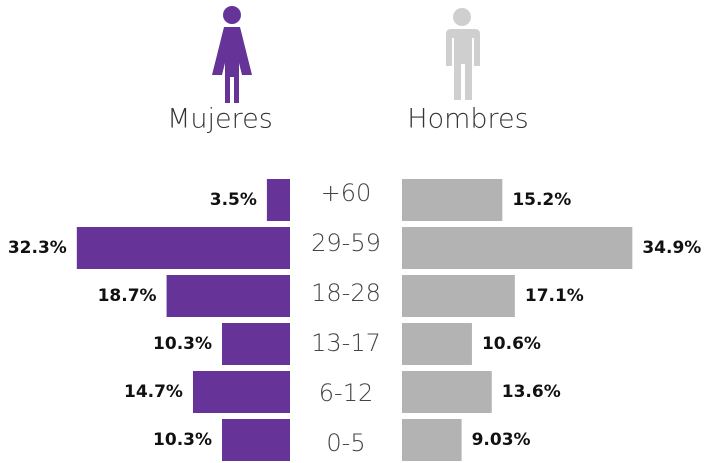 Image resolution: width=705 pixels, height=463 pixels. What do you see at coordinates (346, 243) in the screenshot?
I see `category-label: 29-59` at bounding box center [346, 243].